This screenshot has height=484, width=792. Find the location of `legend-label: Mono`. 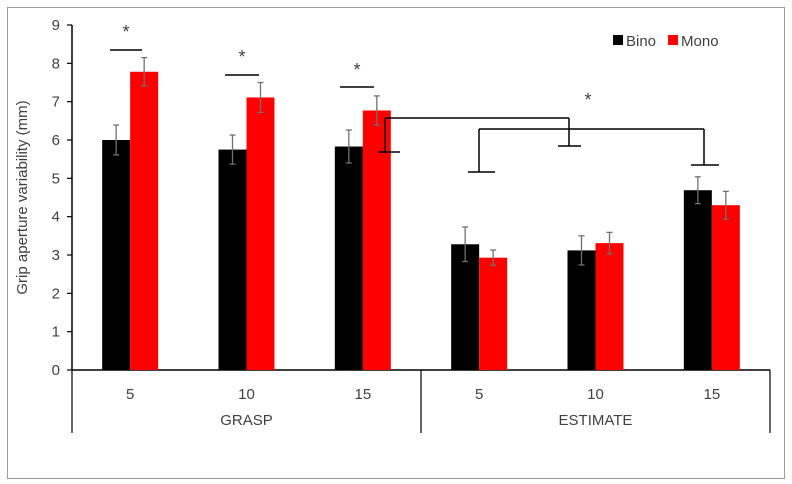

legend-label: Mono is located at coordinates (700, 41).